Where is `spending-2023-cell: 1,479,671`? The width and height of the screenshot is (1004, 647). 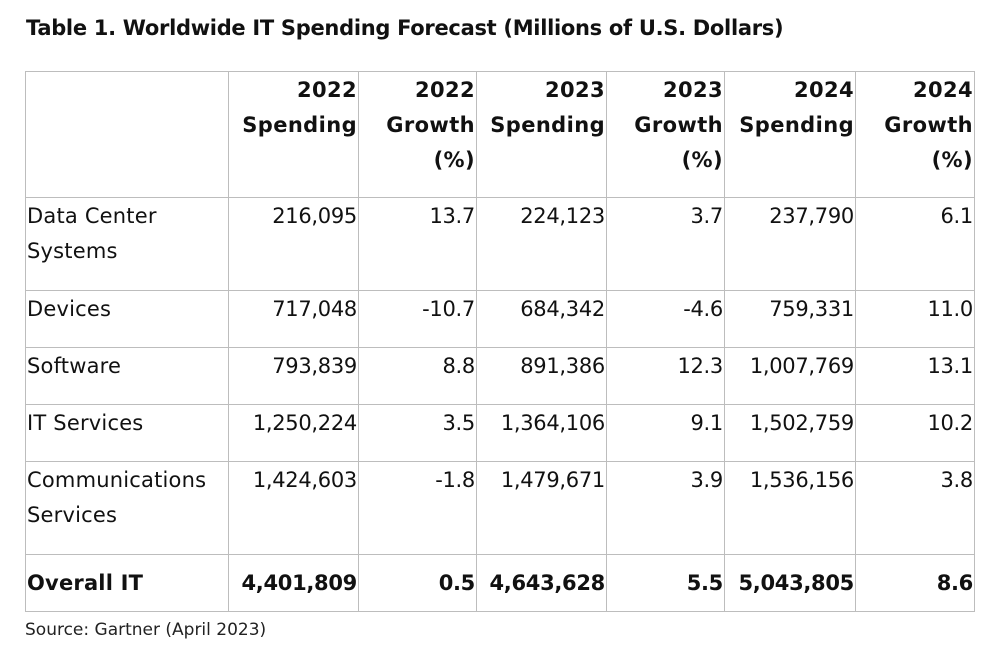
spending-2023-cell: 1,479,671 is located at coordinates (541, 508).